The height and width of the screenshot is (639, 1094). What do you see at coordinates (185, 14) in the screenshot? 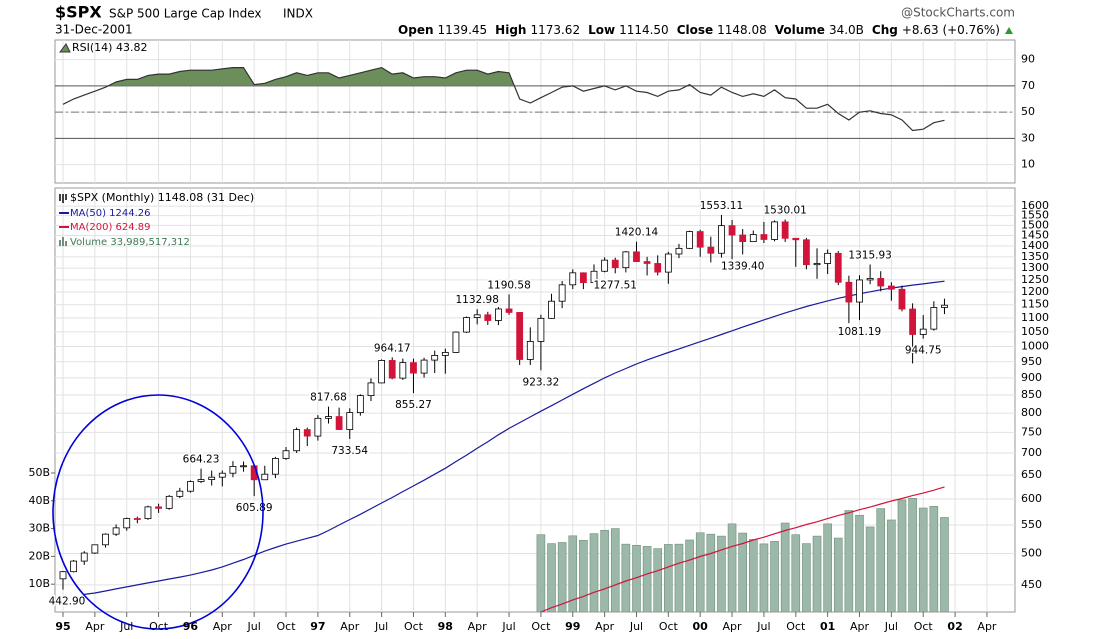
I see `index-name: S&P 500 Large Cap Index` at bounding box center [185, 14].